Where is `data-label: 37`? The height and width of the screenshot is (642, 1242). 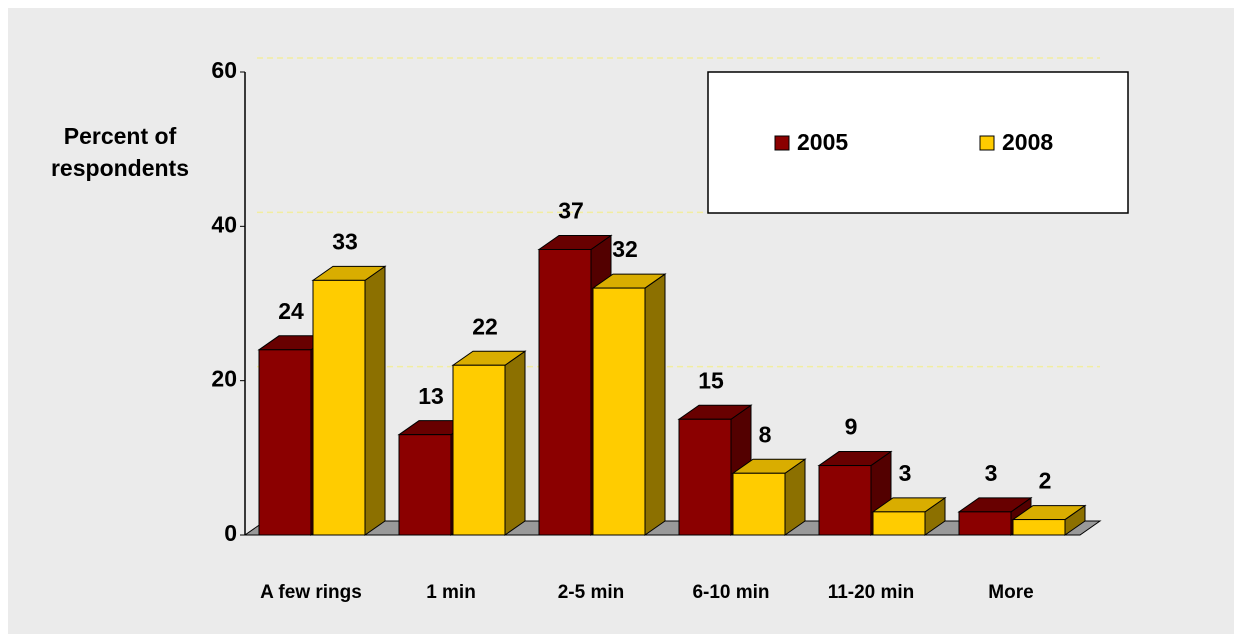
data-label: 37 is located at coordinates (571, 211).